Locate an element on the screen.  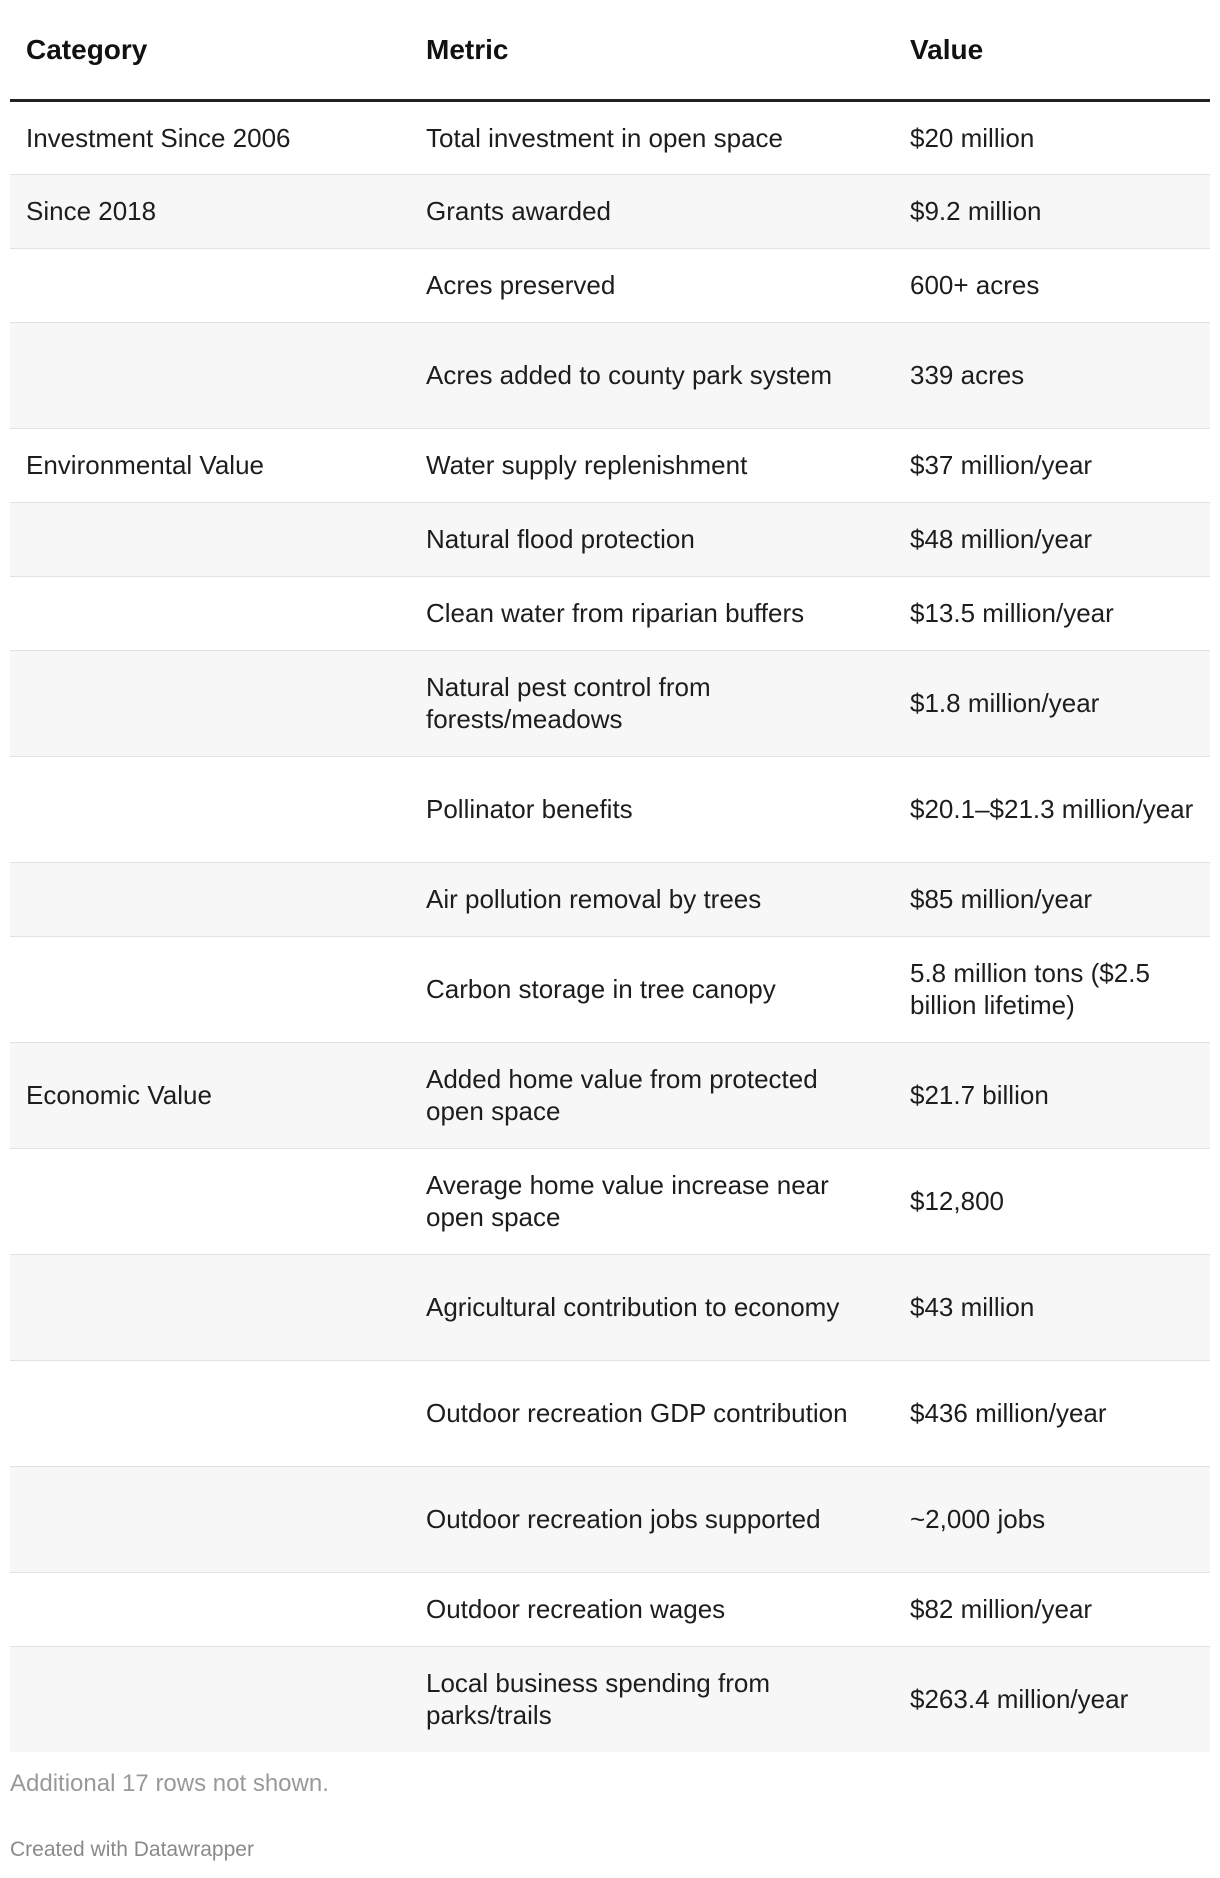
cell-metric: Carbon storage in tree canopy is located at coordinates (652, 989).